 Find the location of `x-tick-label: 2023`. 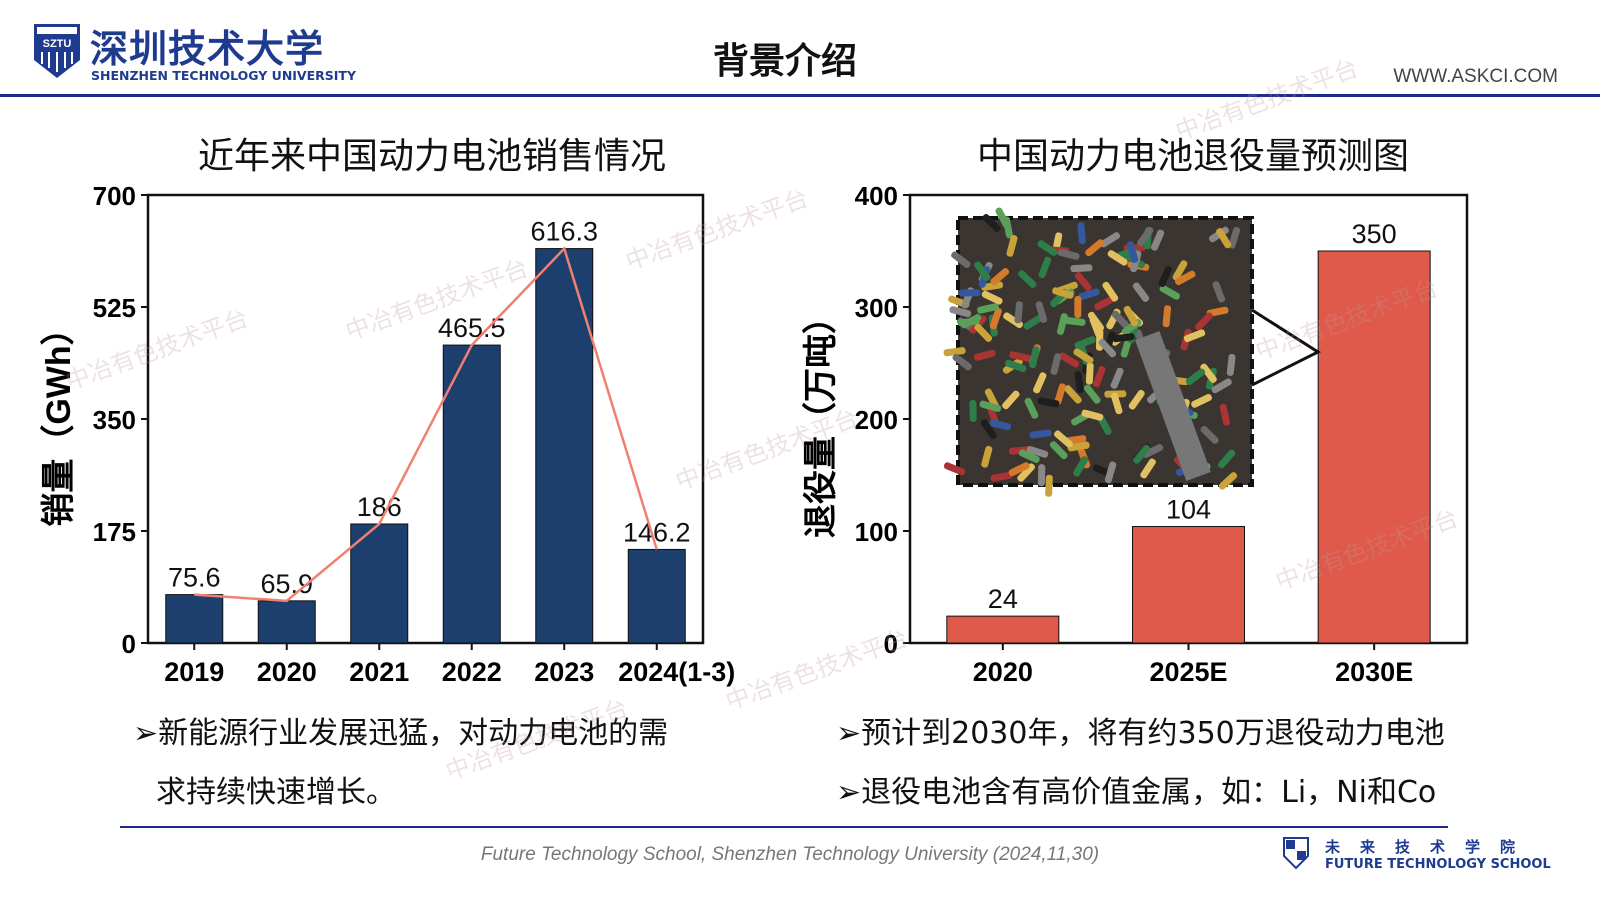

x-tick-label: 2023 is located at coordinates (564, 672).